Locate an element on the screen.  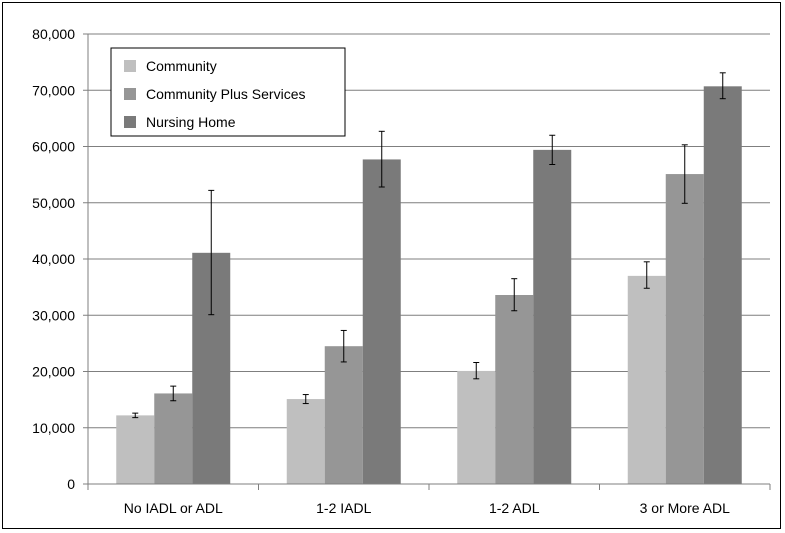
y-tick-label: 70,000 is located at coordinates (53, 90).